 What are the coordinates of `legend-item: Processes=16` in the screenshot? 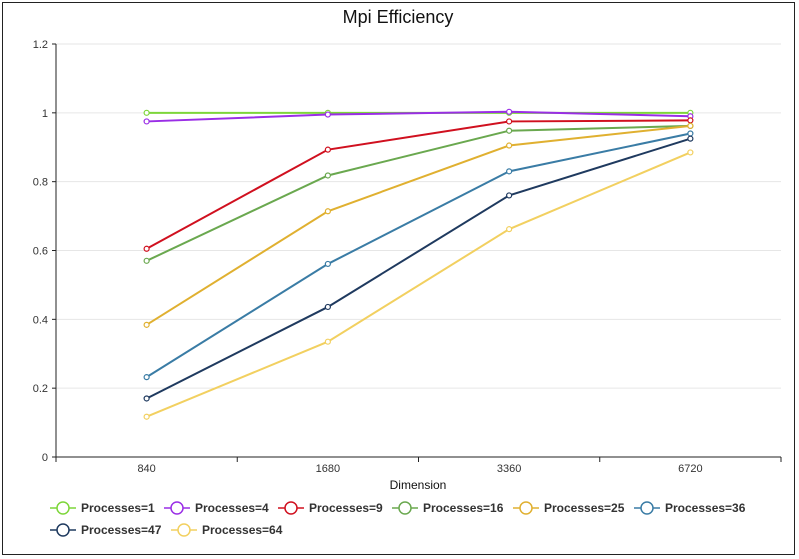 It's located at (448, 508).